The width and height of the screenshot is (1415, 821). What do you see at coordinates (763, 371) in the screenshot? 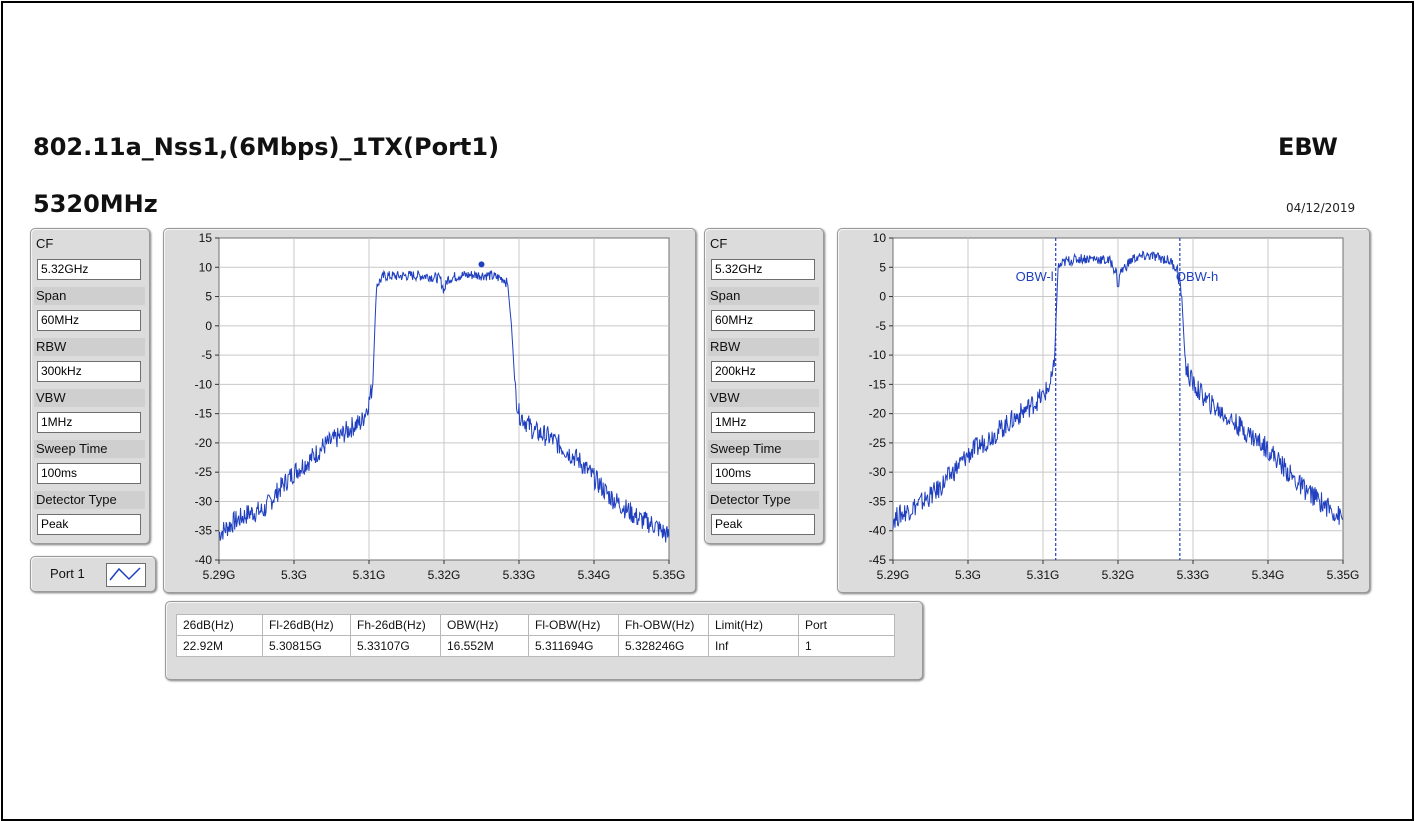
I see `param-value-rbw: 200kHz` at bounding box center [763, 371].